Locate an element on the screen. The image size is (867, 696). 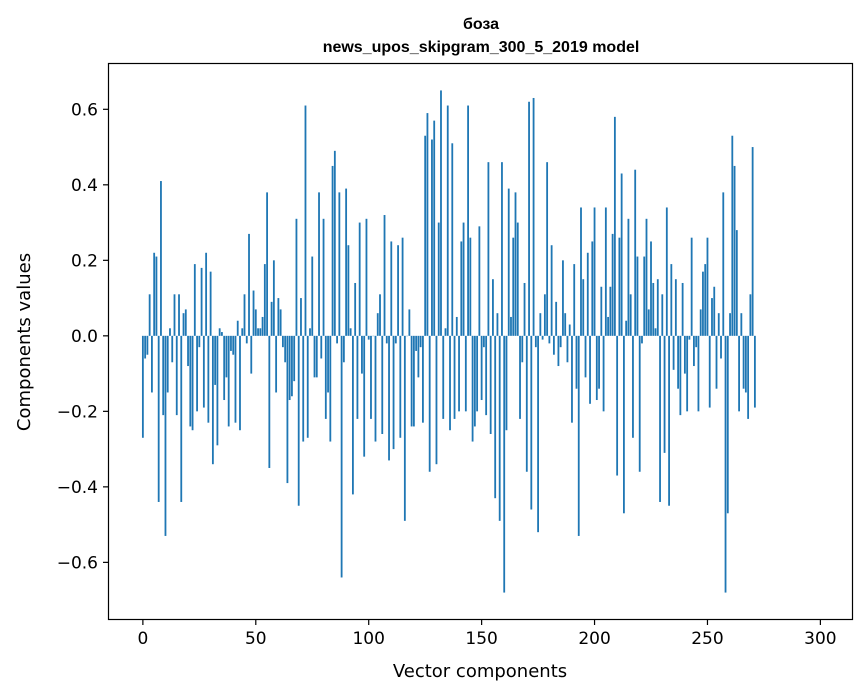
chart-title-line-2: news_upos_skipgram_300_5_2019 model is located at coordinates (481, 47).